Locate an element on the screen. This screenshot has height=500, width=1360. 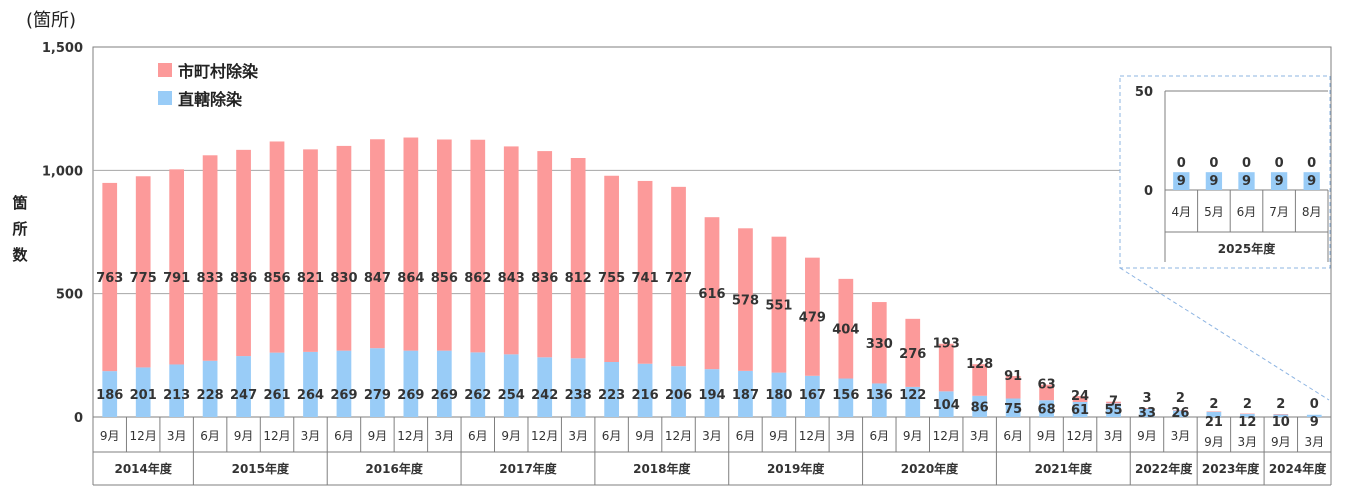
data-label-direct: 228 is located at coordinates (210, 395).